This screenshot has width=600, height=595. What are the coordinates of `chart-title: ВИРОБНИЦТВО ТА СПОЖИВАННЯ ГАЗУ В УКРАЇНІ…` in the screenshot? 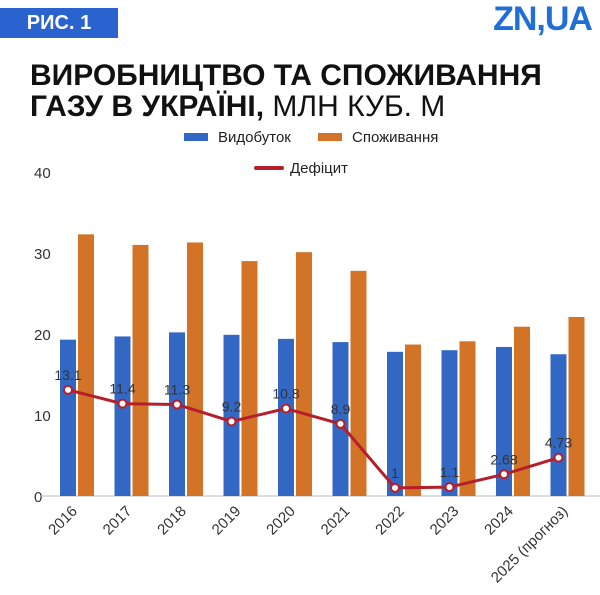 It's located at (286, 91).